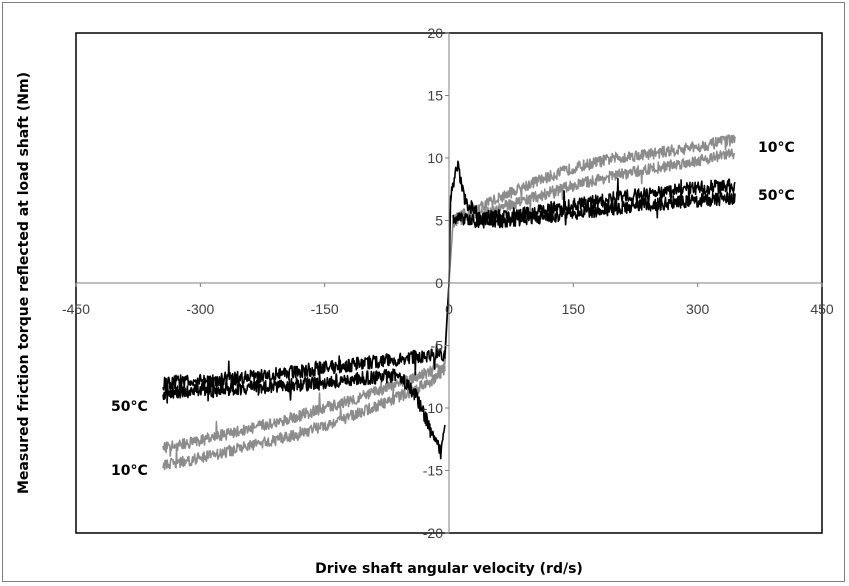 The image size is (849, 586). What do you see at coordinates (439, 283) in the screenshot?
I see `y-tick-label: 0` at bounding box center [439, 283].